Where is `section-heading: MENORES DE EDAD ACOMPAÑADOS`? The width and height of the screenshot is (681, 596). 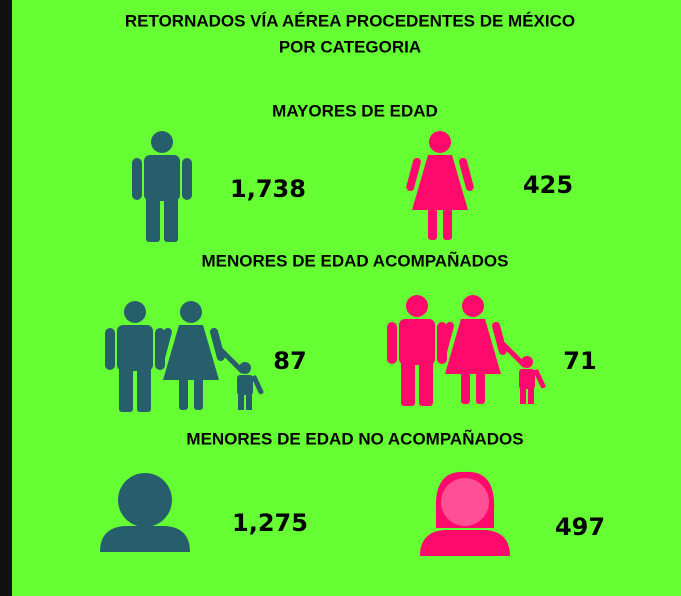
section-heading: MENORES DE EDAD ACOMPAÑADOS is located at coordinates (355, 260).